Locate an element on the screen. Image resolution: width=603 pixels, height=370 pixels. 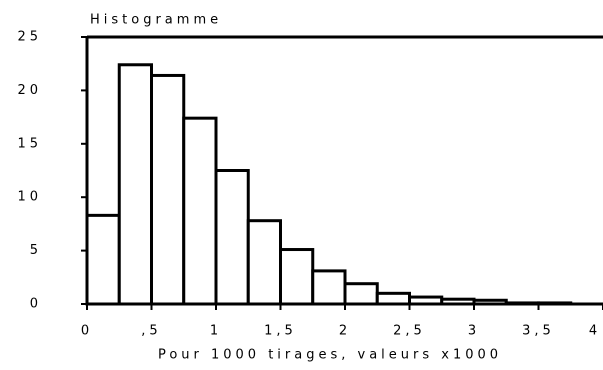
x-tick-label: 3 is located at coordinates (474, 331).